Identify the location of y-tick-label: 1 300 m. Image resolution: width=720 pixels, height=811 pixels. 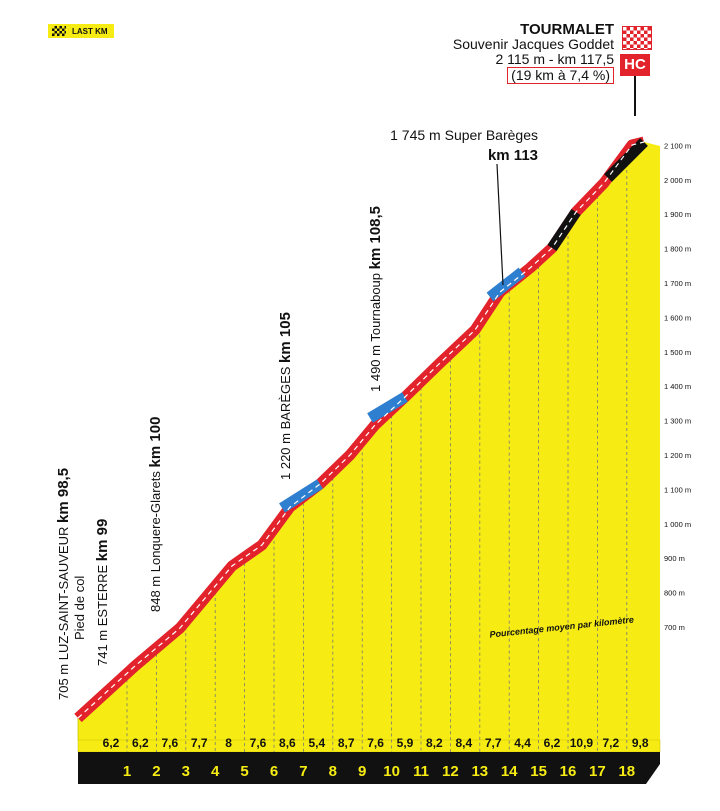
(677, 421).